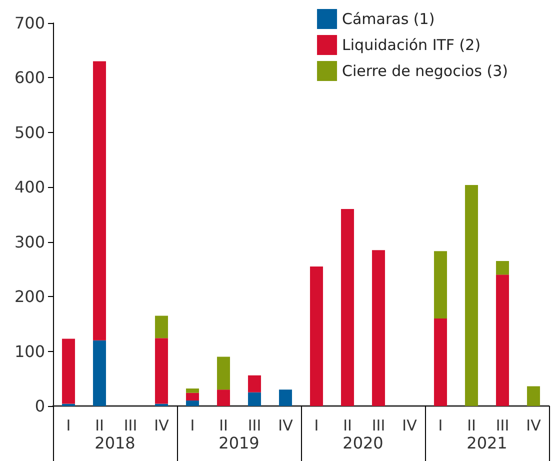  What do you see at coordinates (29, 78) in the screenshot?
I see `y-tick-label: 600` at bounding box center [29, 78].